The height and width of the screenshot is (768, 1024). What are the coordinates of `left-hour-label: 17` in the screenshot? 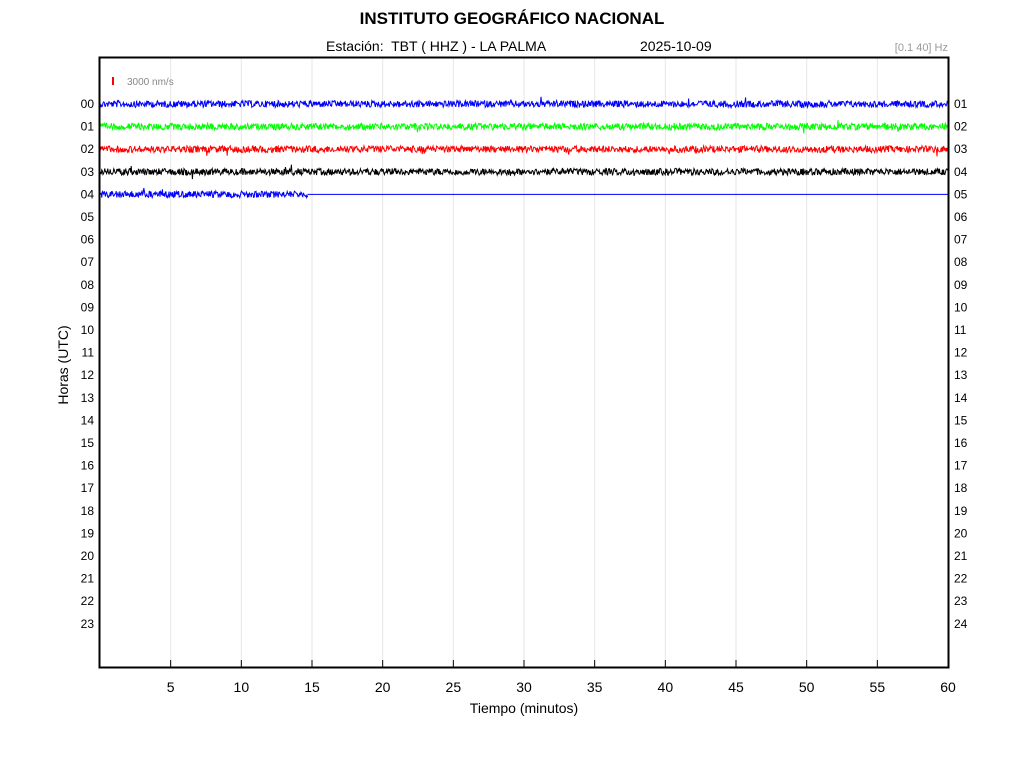 It's located at (88, 488).